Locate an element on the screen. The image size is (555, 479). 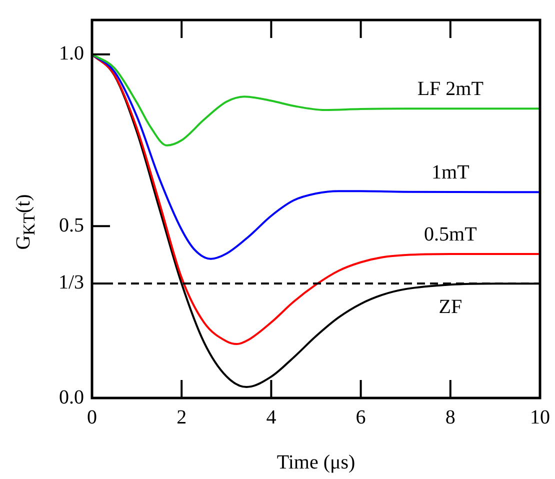
x-tick-label: 4 is located at coordinates (271, 417).